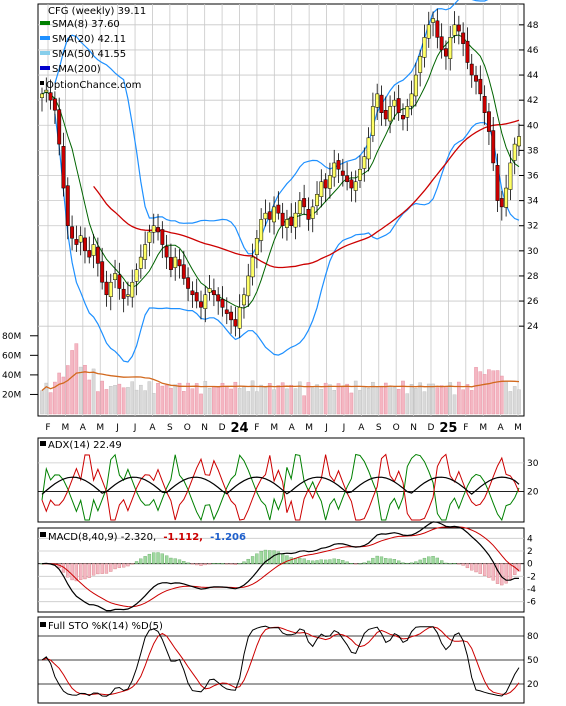  What do you see at coordinates (448, 428) in the screenshot?
I see `x-tick-label: 25` at bounding box center [448, 428].